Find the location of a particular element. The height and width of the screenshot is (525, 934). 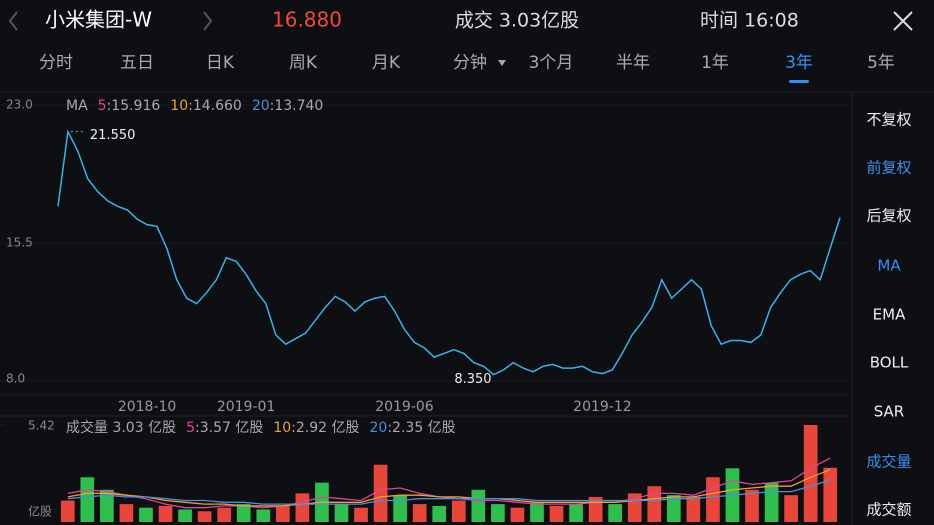

x-tick-label: 2019-12 is located at coordinates (602, 407).